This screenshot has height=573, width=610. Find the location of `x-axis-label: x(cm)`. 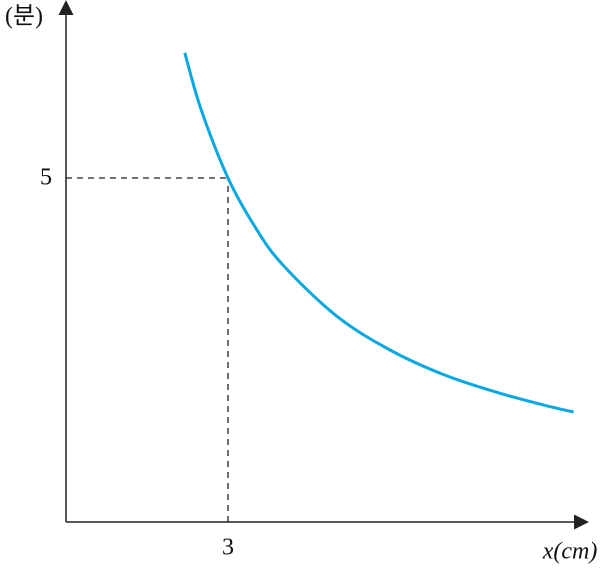

x-axis-label: x(cm) is located at coordinates (570, 552).